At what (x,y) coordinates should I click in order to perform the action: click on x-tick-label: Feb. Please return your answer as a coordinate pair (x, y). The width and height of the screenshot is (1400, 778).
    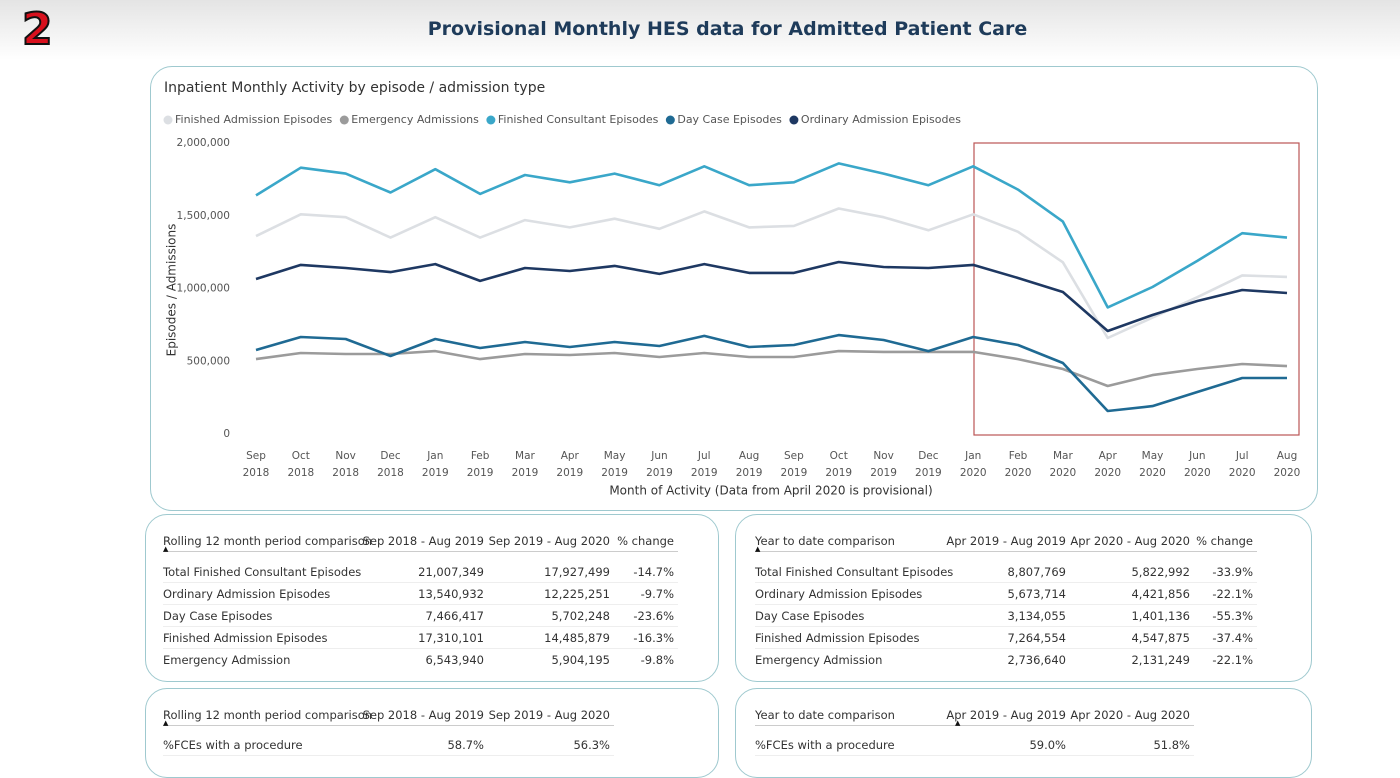
    Looking at the image, I should click on (480, 456).